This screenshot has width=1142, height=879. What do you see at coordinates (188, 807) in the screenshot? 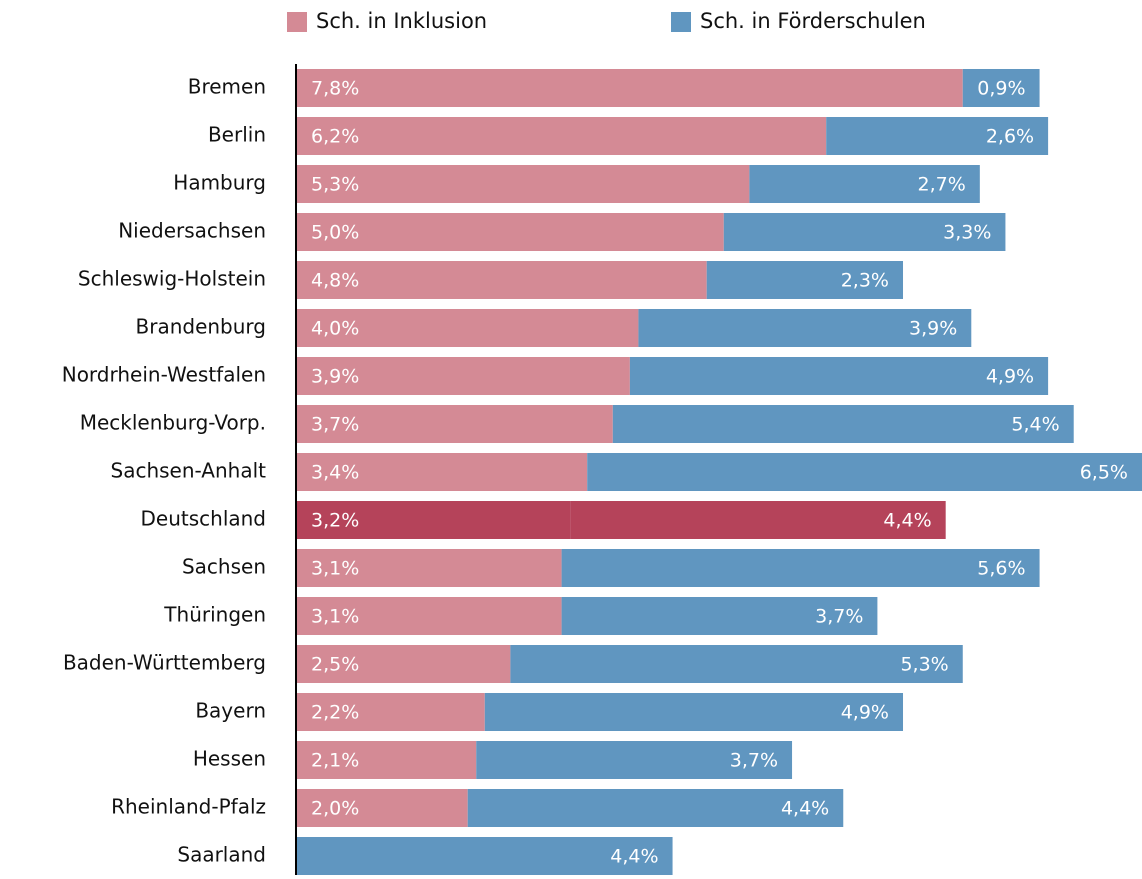
I see `category-label: Rheinland-Pfalz` at bounding box center [188, 807].